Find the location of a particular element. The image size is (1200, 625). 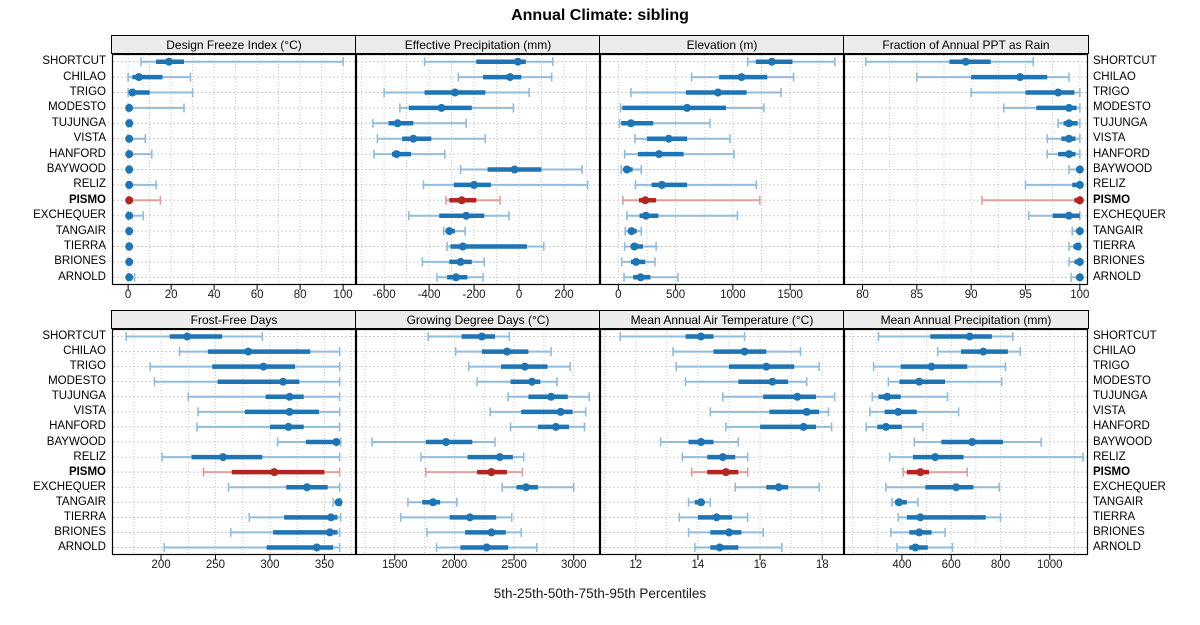

panel-strip: Growing Degree Days (°C) is located at coordinates (478, 319).